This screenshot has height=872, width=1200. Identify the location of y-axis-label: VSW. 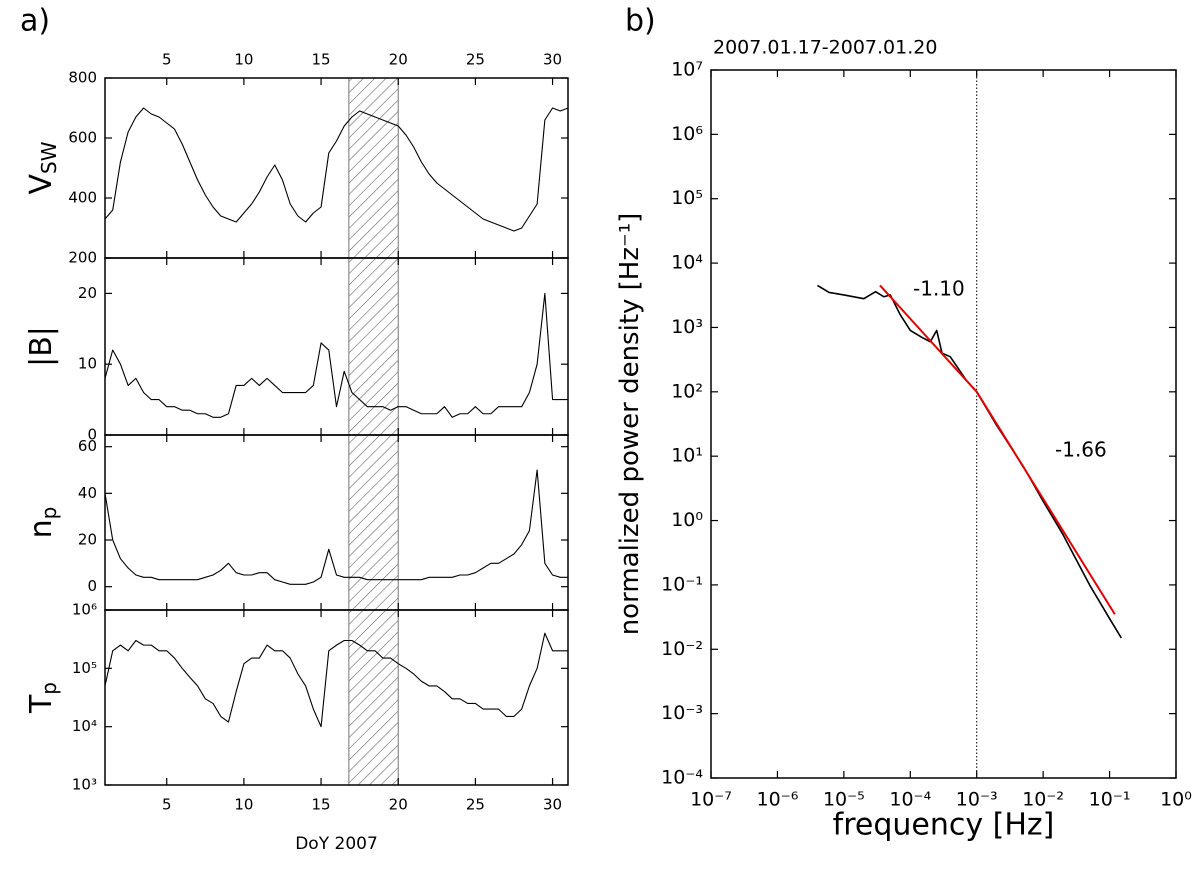
(42, 167).